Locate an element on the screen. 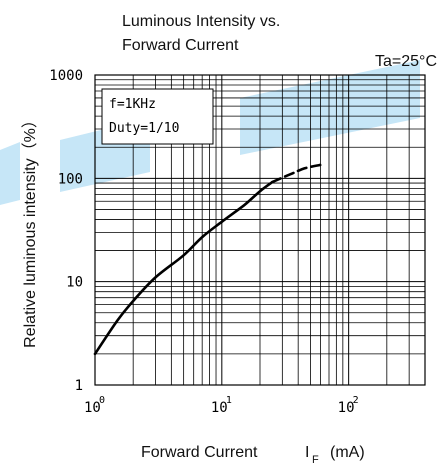 The height and width of the screenshot is (470, 441). condition-label: Ta=25°C is located at coordinates (406, 61).